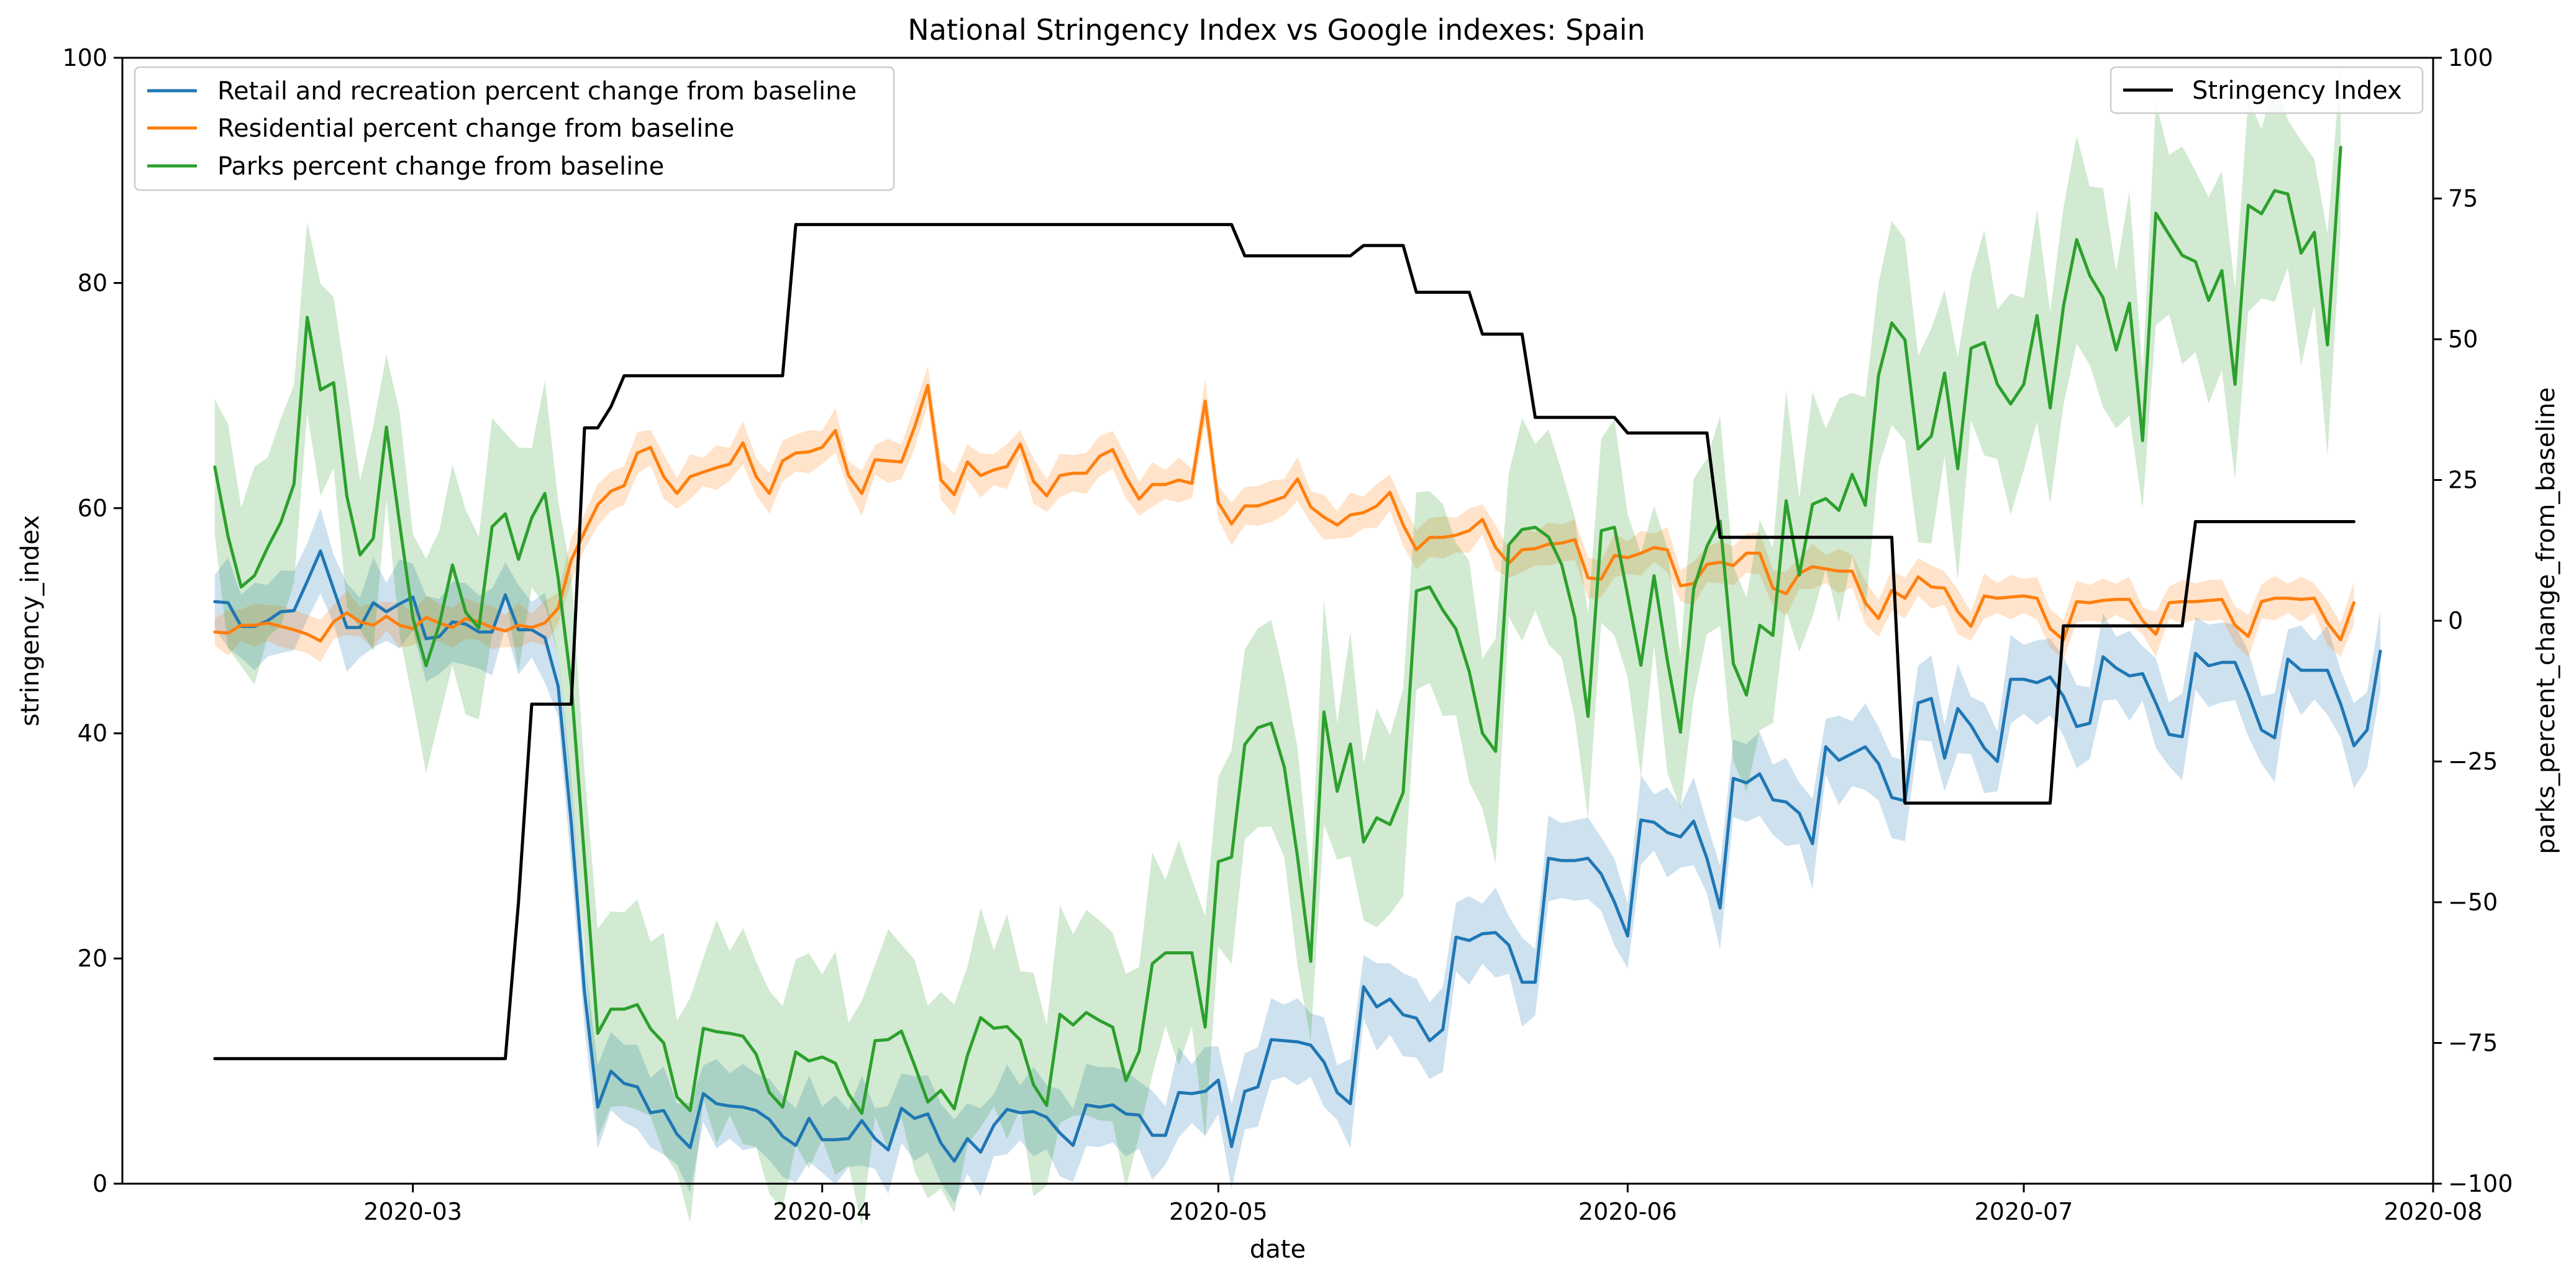  Describe the element at coordinates (2480, 1183) in the screenshot. I see `y-right-tick-label: −100` at that location.